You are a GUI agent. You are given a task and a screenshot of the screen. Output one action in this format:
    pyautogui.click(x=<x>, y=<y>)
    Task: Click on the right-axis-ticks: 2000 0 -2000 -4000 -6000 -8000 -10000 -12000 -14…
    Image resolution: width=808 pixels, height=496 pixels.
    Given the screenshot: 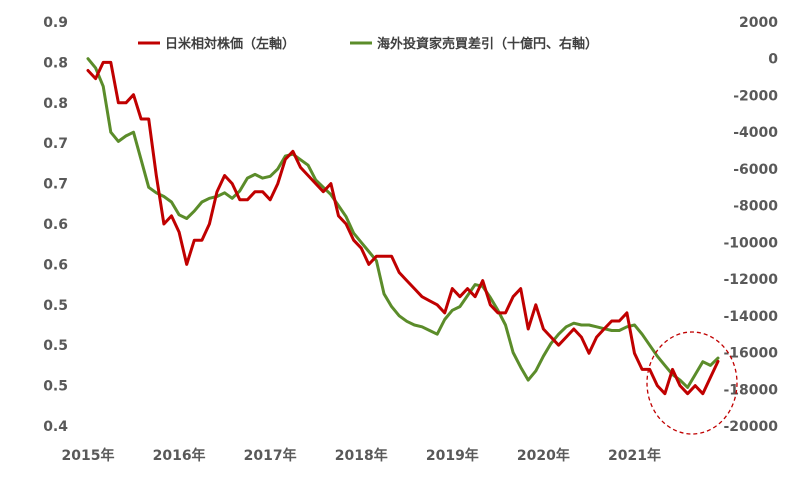 What is the action you would take?
    pyautogui.click(x=750, y=225)
    